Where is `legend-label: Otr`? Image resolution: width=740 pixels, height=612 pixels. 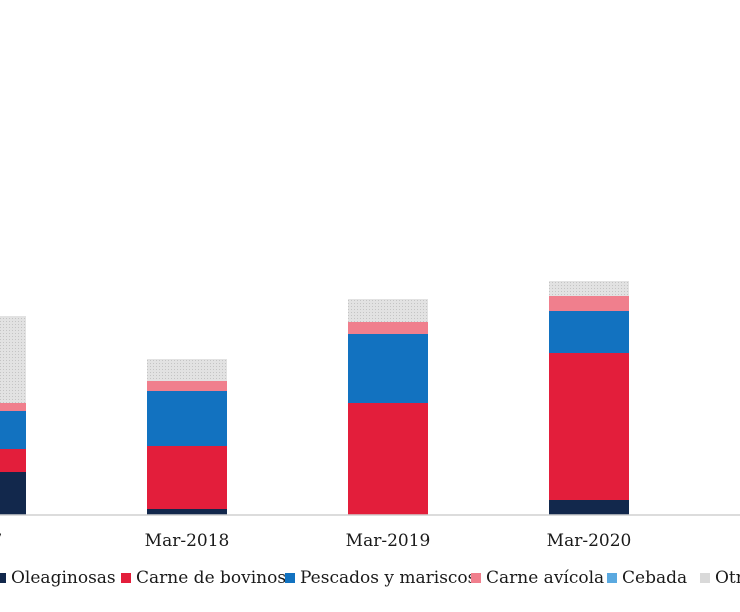 legend-label: Otr is located at coordinates (727, 578).